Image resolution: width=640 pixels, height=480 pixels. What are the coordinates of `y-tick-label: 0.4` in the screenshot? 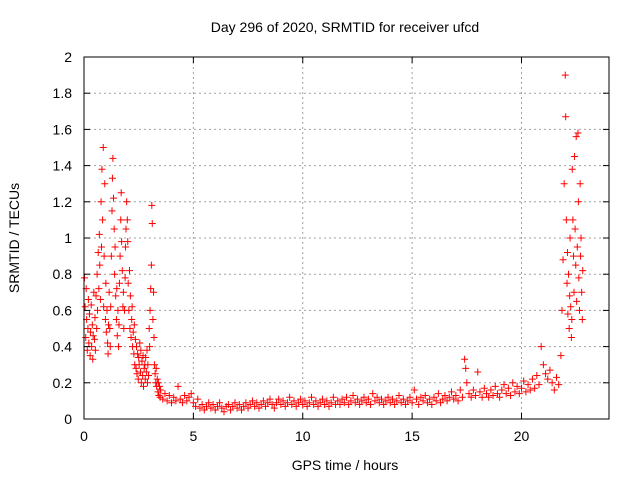 It's located at (63, 347).